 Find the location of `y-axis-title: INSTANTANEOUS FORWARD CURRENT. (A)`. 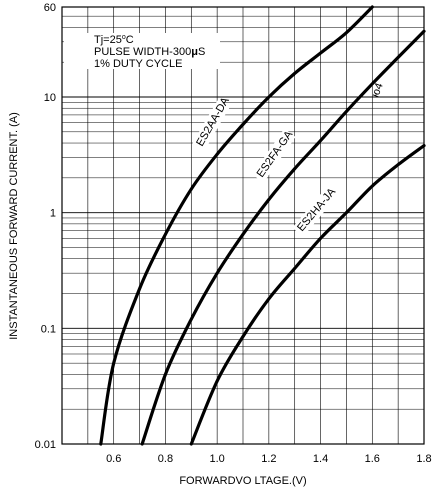

y-axis-title: INSTANTANEOUS FORWARD CURRENT. (A) is located at coordinates (14, 226).